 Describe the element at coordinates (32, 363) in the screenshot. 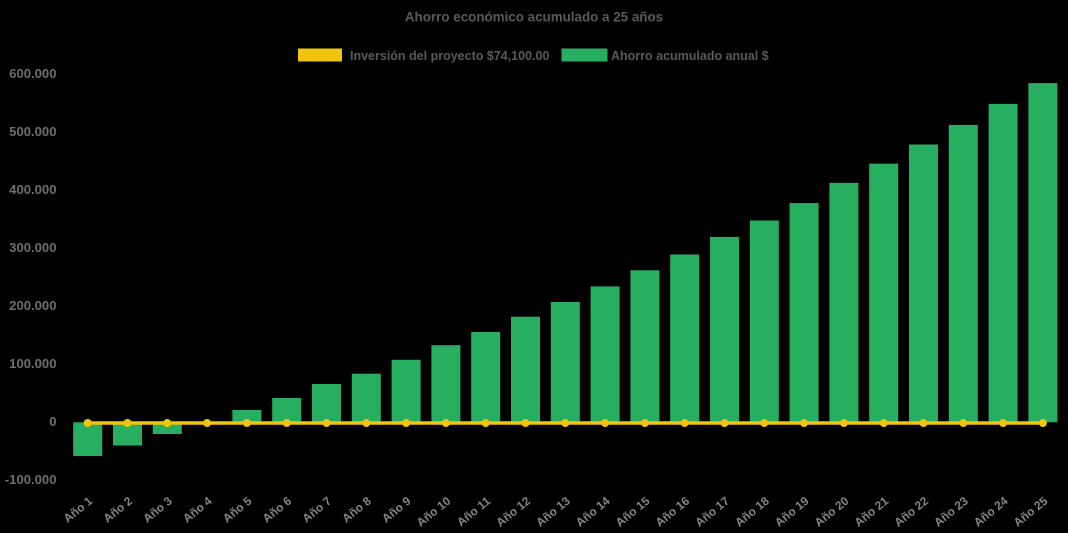

I see `svg-text: 100.000` at that location.